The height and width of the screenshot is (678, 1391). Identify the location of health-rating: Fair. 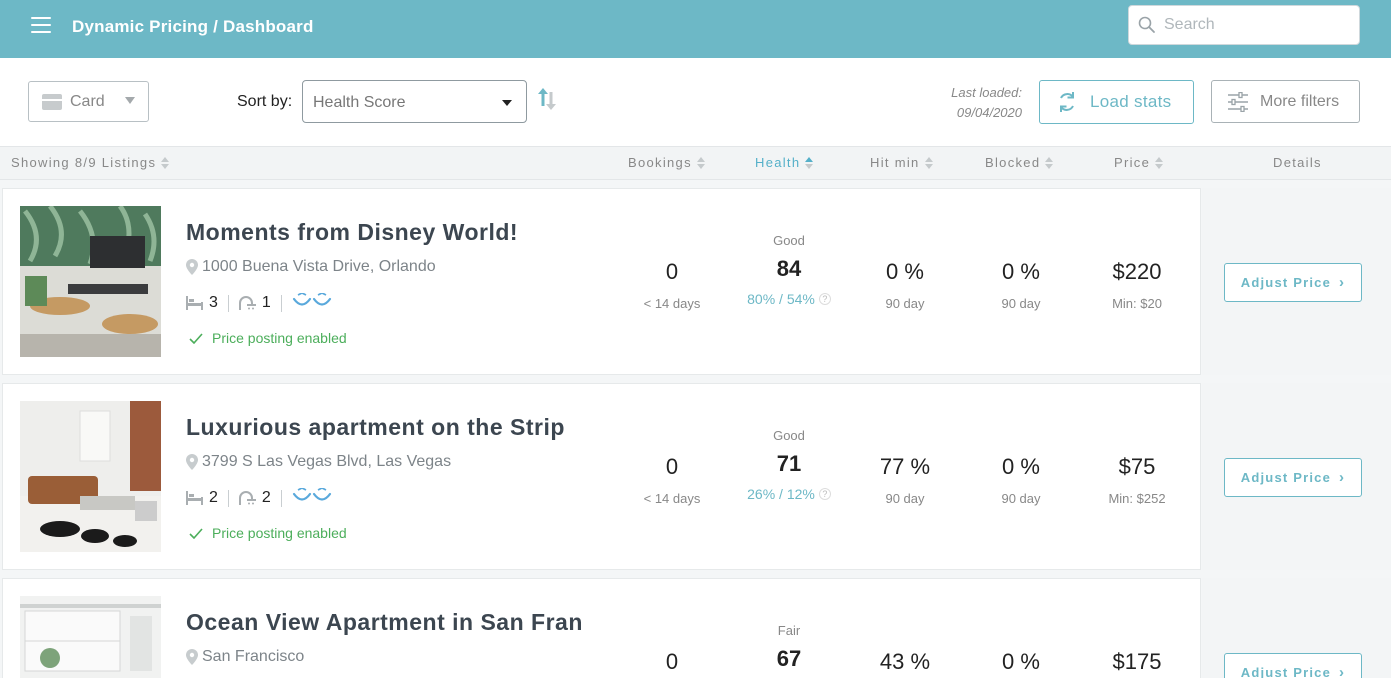
(789, 630).